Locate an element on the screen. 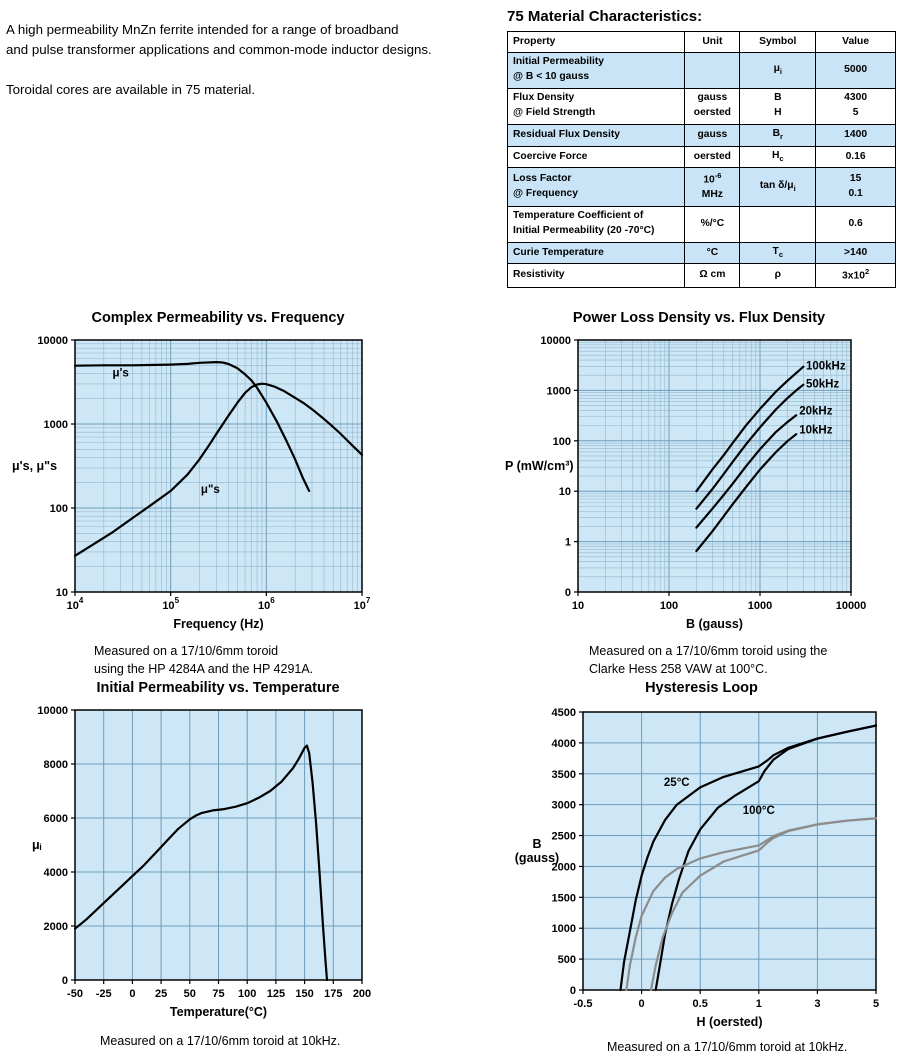 Image resolution: width=900 pixels, height=1057 pixels. table-cell-property: Initial Permeability @ B < 10 gauss is located at coordinates (596, 70).